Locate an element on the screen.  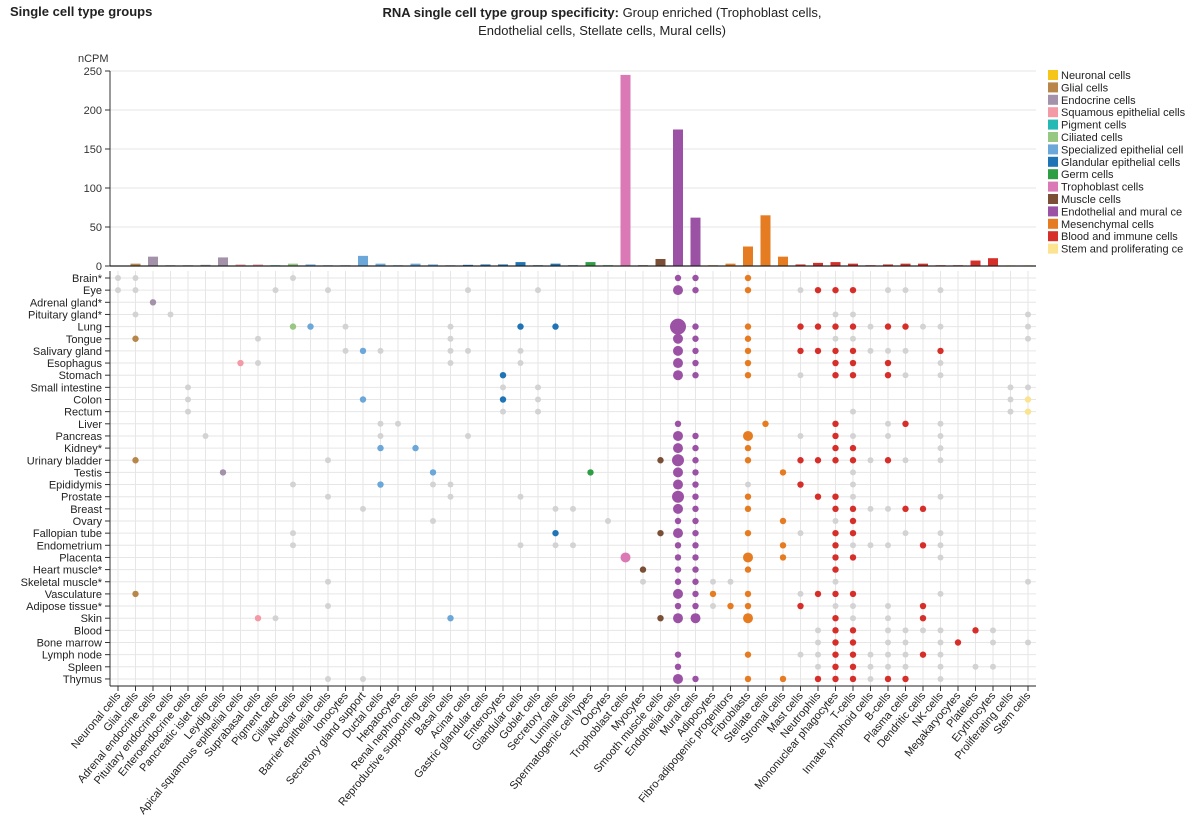
tissue-label: Brain* is located at coordinates (87, 279).